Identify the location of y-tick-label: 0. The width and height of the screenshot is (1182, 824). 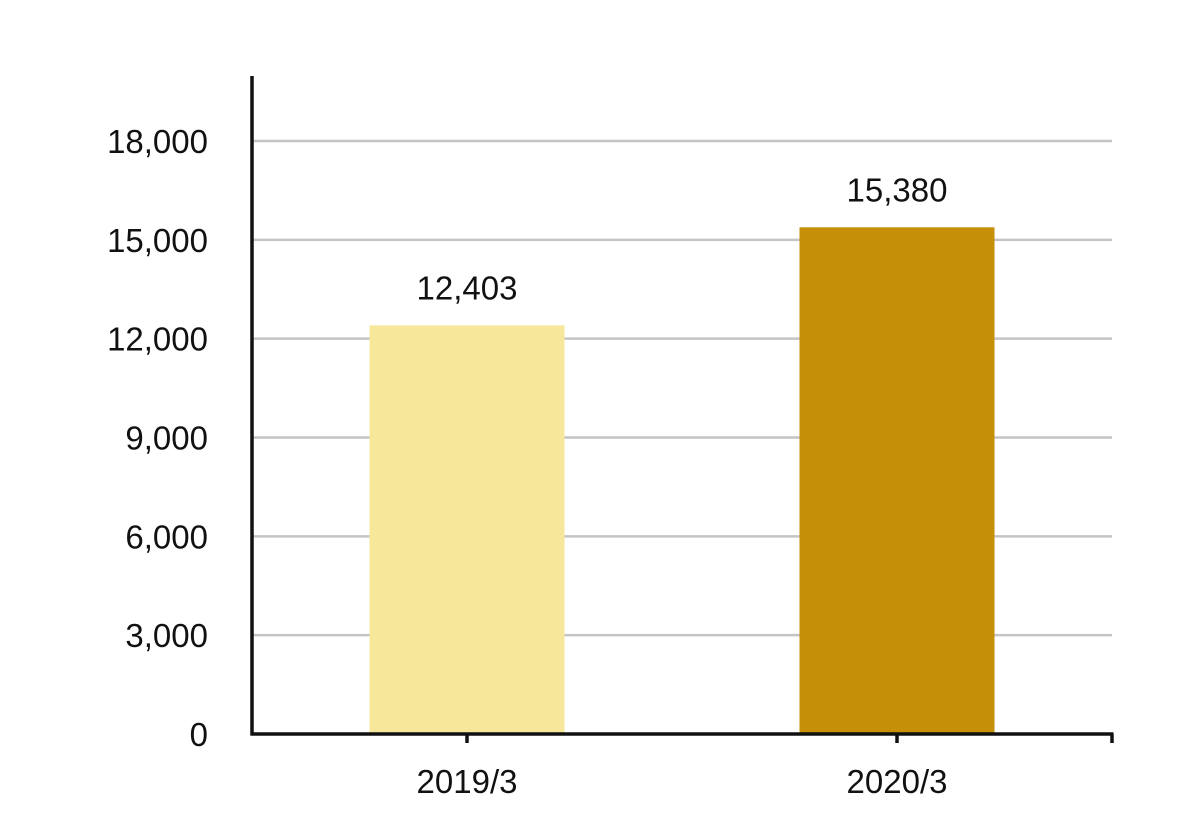
(199, 734).